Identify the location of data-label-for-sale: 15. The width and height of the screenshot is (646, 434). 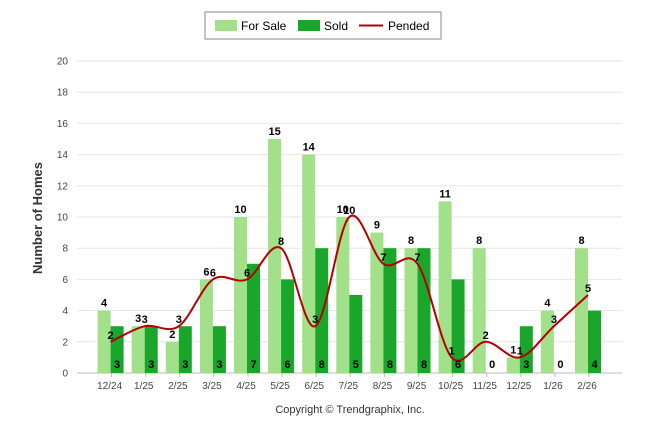
(274, 132).